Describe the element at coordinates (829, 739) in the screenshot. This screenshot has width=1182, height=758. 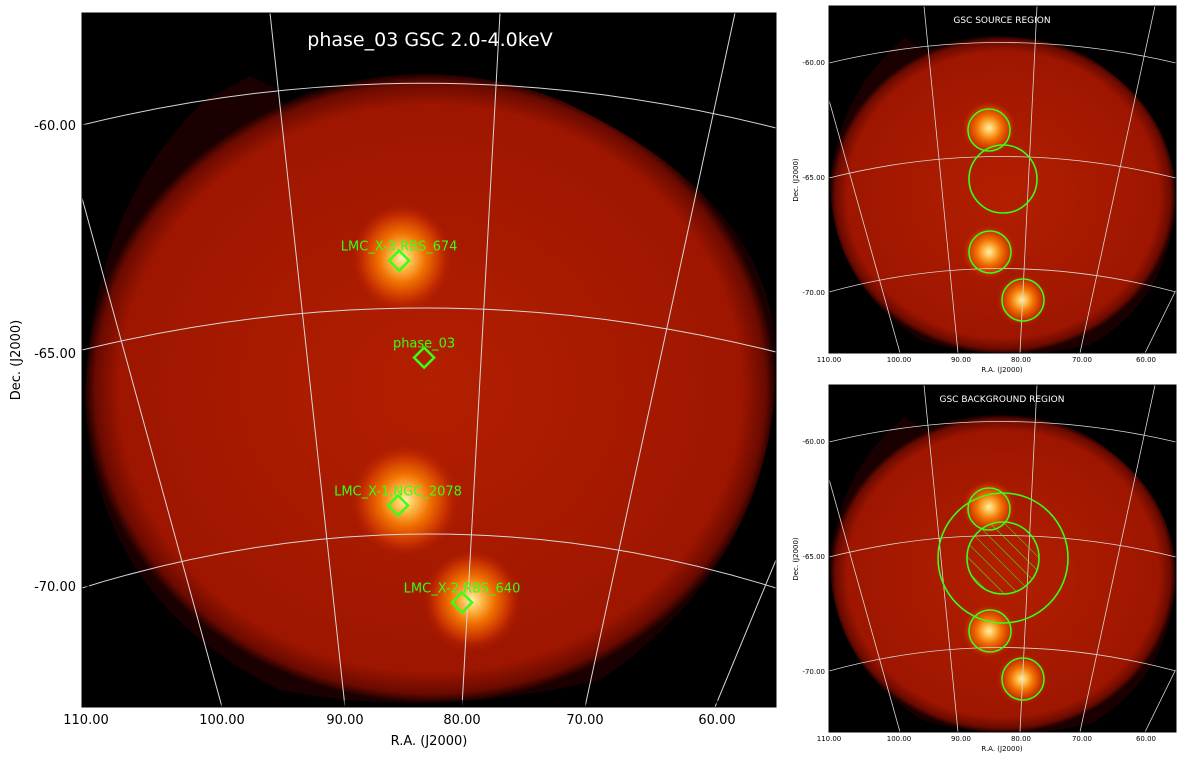
I see `background-ra-tick-label: 110.00` at that location.